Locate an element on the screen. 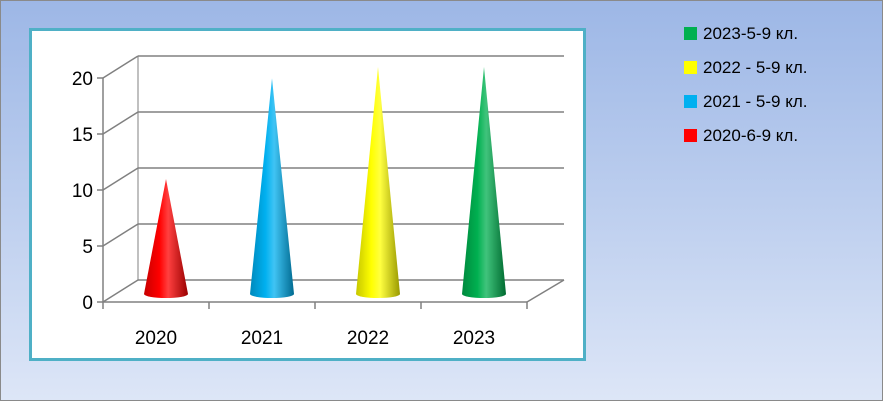 The width and height of the screenshot is (883, 402). y-tick-label: 20 is located at coordinates (82, 79).